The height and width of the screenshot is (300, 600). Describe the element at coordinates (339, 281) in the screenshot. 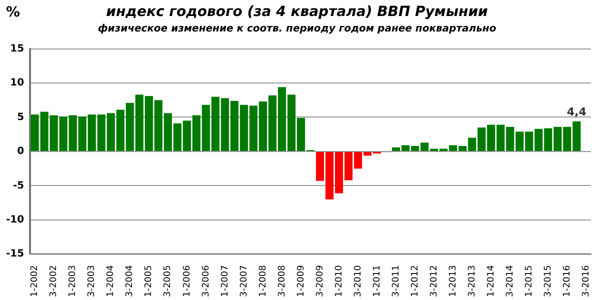

I see `x-tick-label: 1-2010` at that location.